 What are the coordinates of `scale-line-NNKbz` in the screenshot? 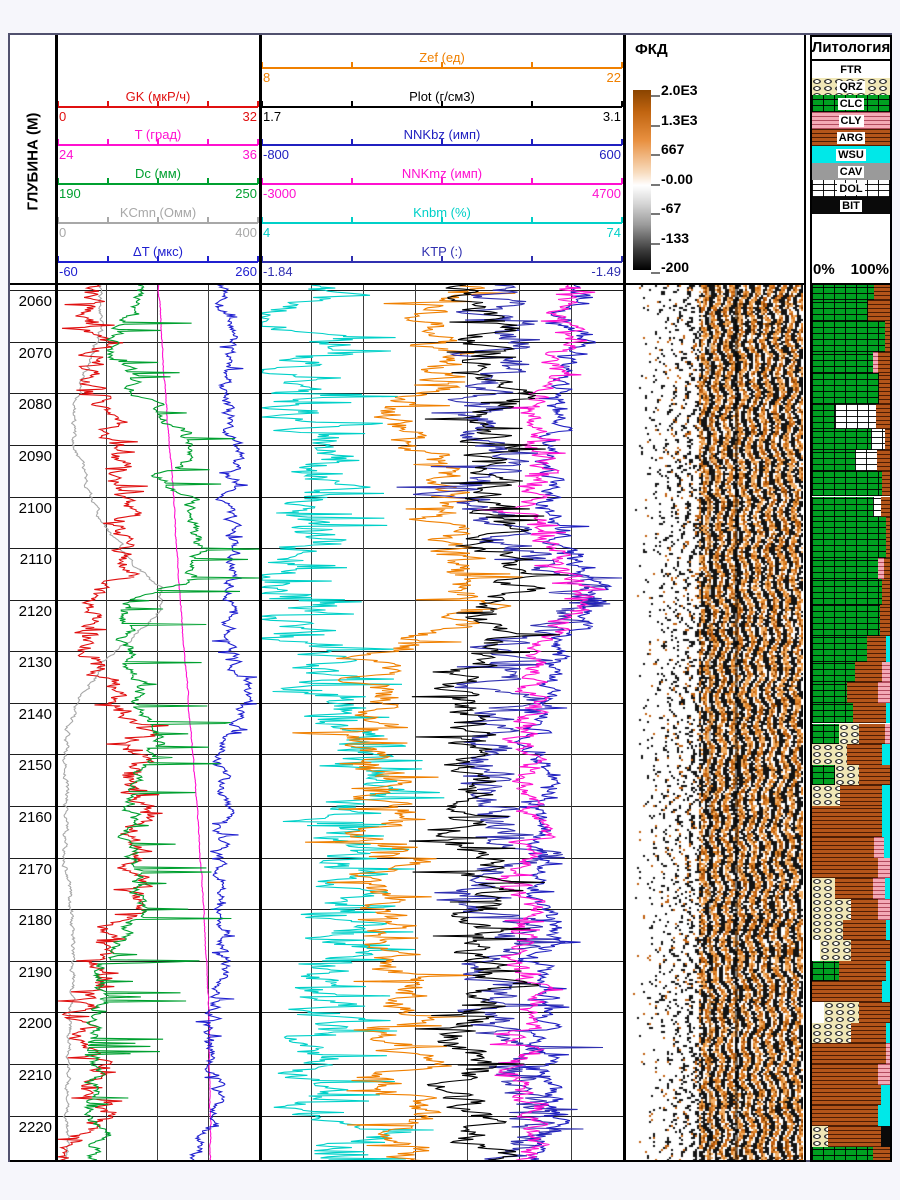 It's located at (442, 145).